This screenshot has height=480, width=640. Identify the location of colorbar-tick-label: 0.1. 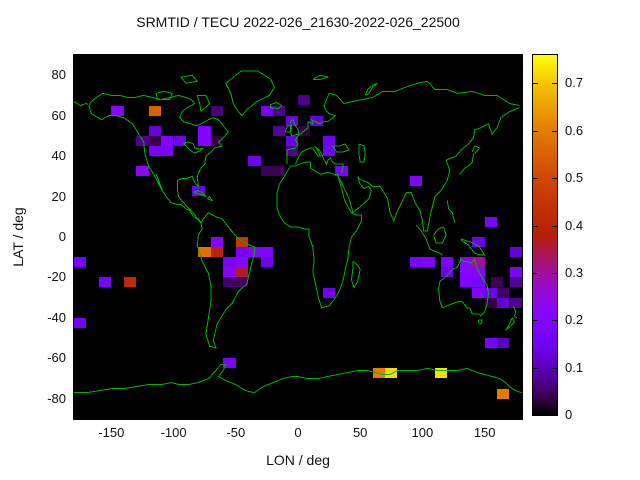
(574, 367).